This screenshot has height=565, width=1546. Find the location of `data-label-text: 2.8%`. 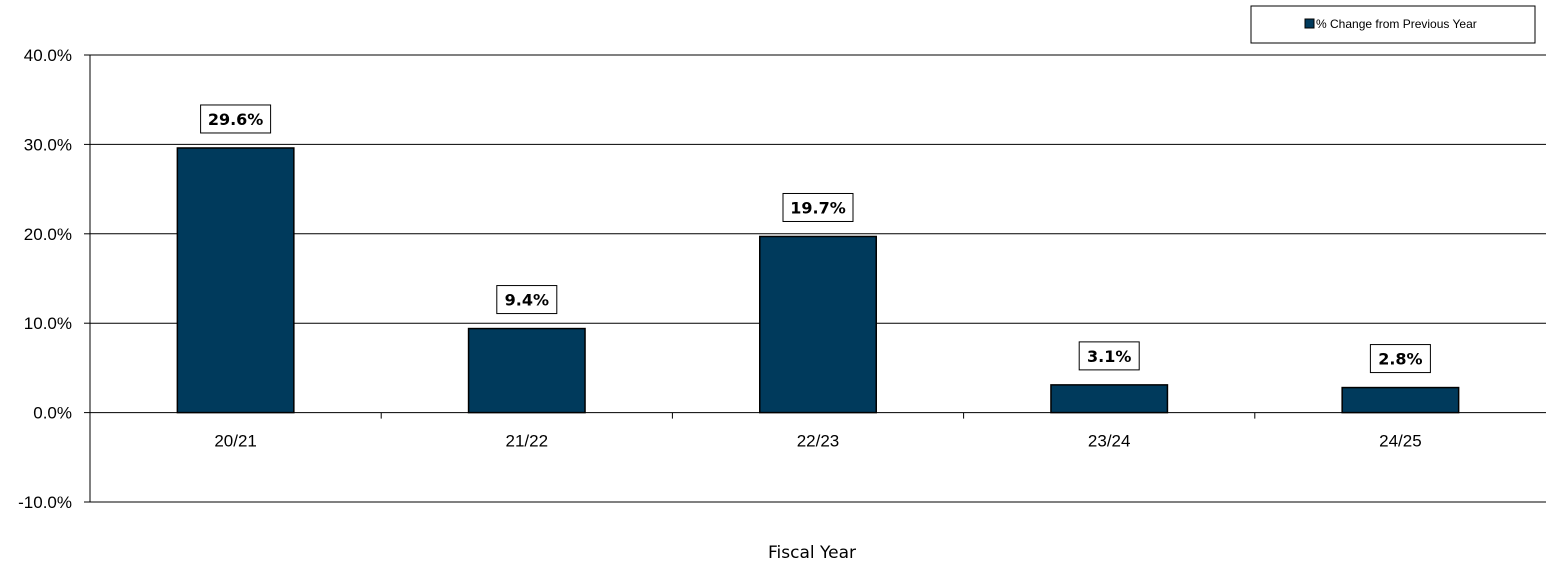

data-label-text: 2.8% is located at coordinates (1400, 359).